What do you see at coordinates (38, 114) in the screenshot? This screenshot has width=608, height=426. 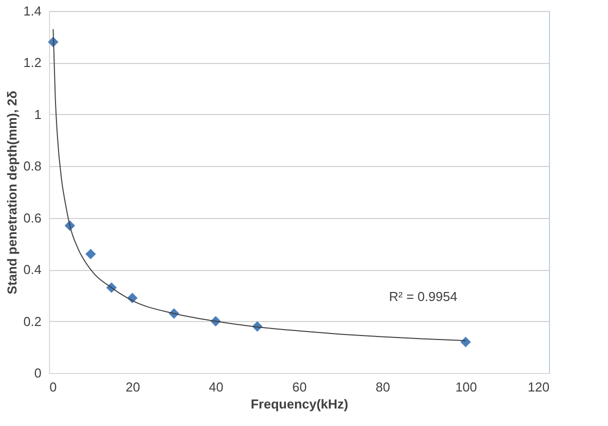 I see `y-tick-label: 1` at bounding box center [38, 114].